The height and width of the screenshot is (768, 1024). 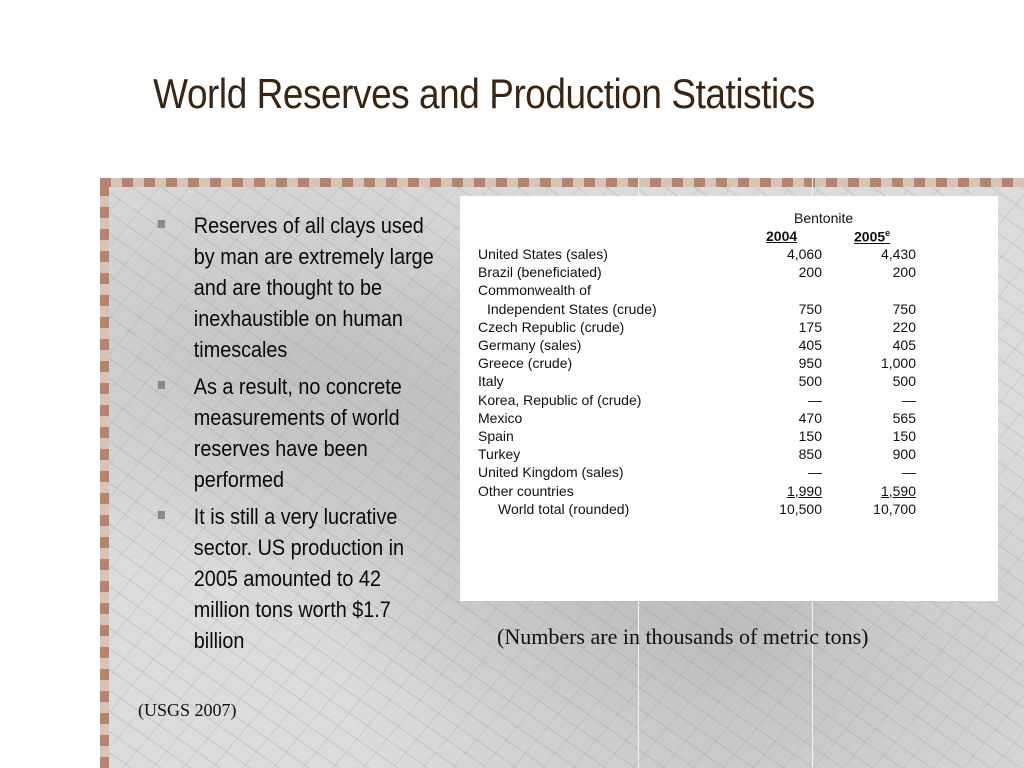 I want to click on row-country: Independent States (crude), so click(x=572, y=308).